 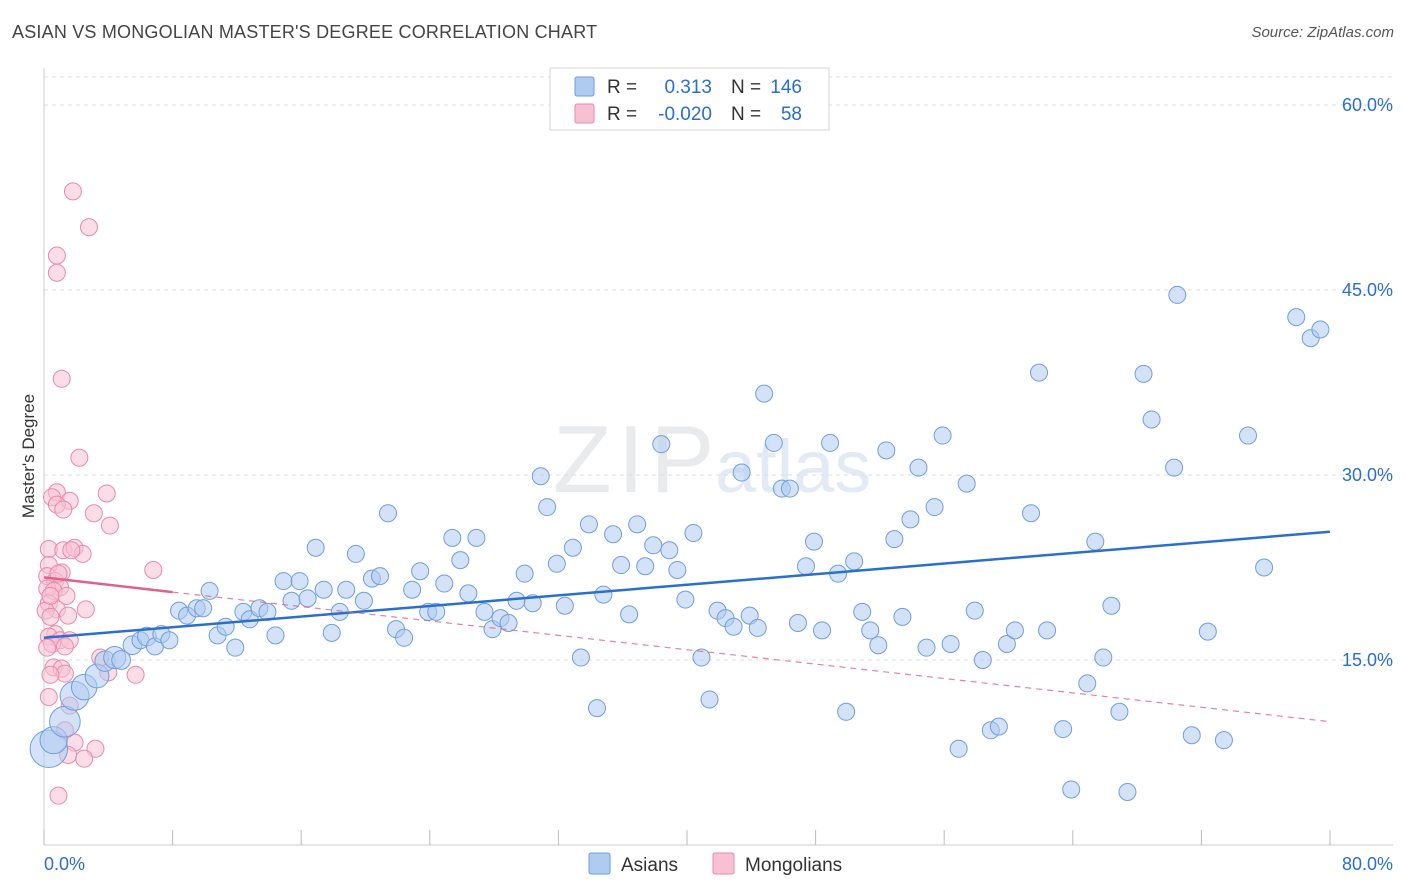 What do you see at coordinates (688, 87) in the screenshot?
I see `asian-r-value: 0.313` at bounding box center [688, 87].